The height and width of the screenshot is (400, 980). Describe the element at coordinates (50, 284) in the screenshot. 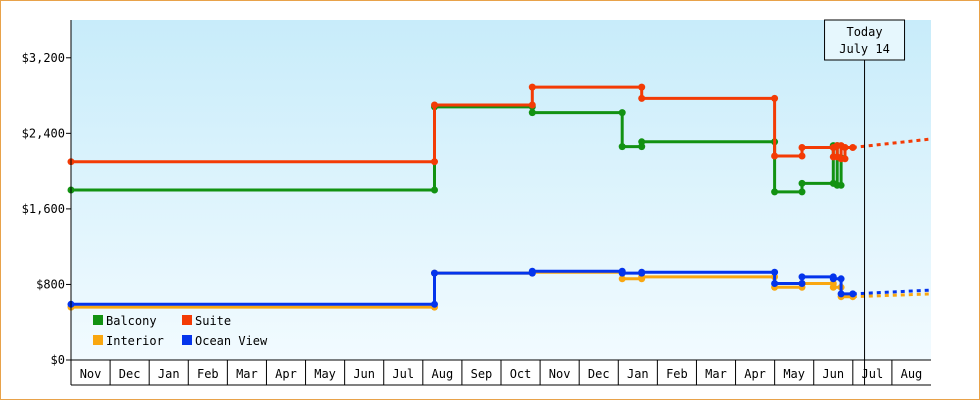

I see `y-tick-label: $800` at that location.